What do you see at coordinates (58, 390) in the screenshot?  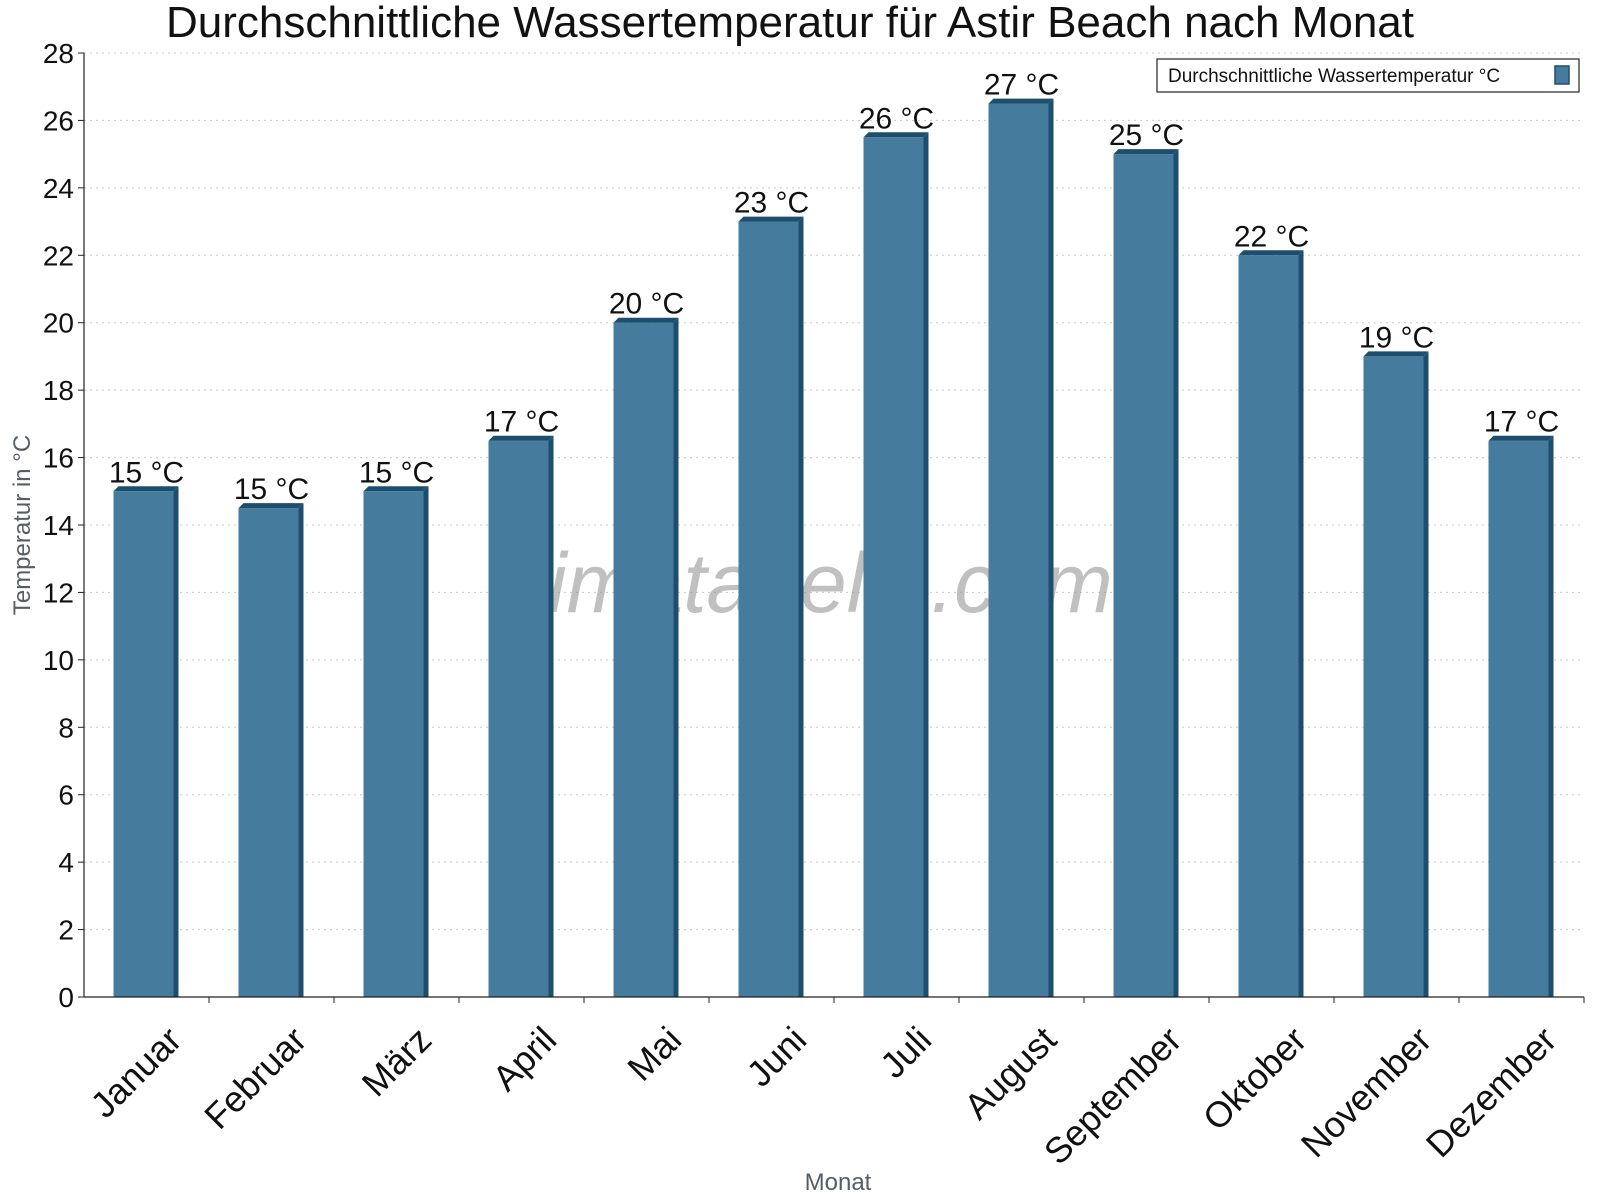 I see `y-tick-label: 18` at bounding box center [58, 390].